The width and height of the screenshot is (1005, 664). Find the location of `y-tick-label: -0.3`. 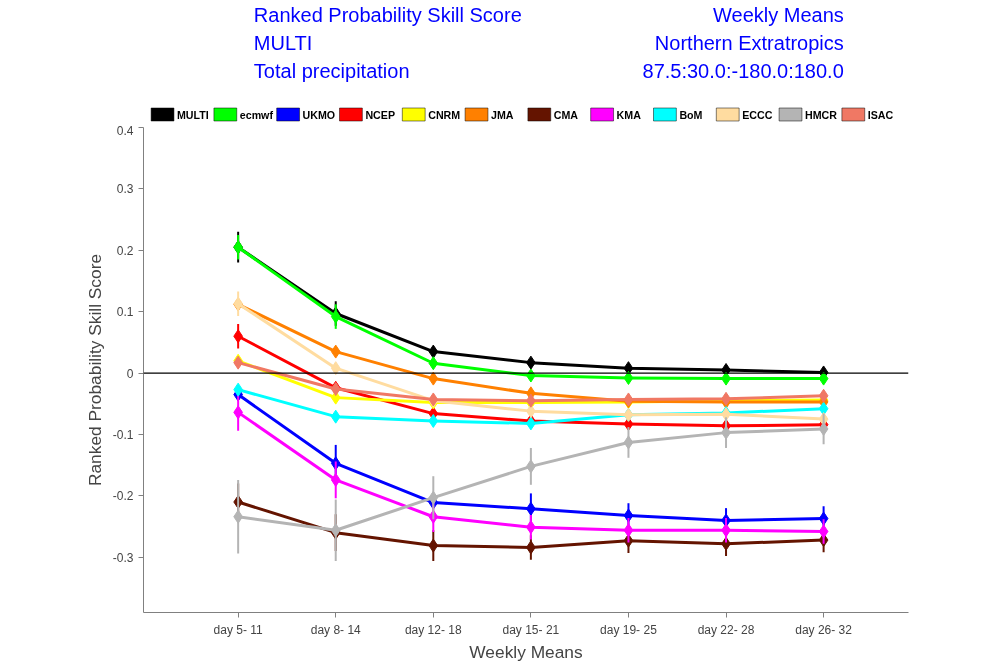

y-tick-label: -0.3 is located at coordinates (123, 557).